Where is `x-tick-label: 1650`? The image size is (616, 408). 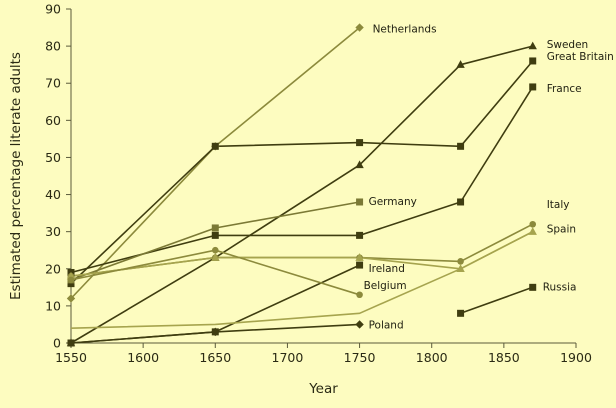
x-tick-label: 1650 is located at coordinates (215, 357).